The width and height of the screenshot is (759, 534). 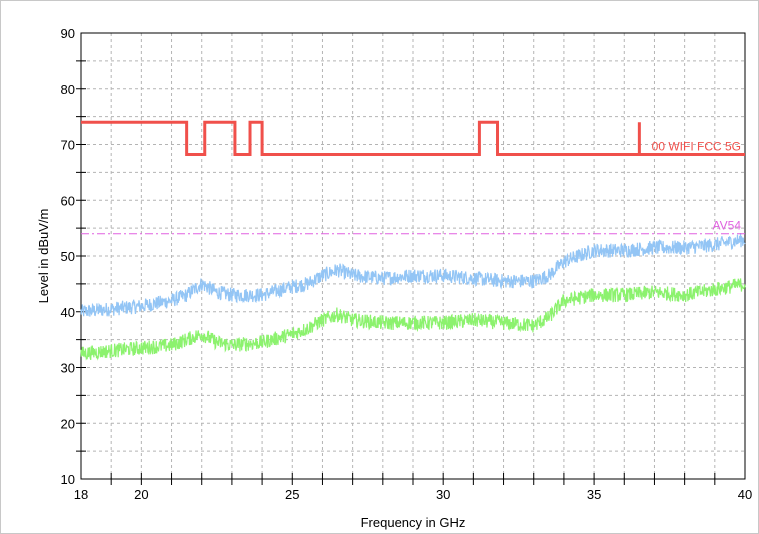 What do you see at coordinates (413, 138) in the screenshot?
I see `limit-line-peak` at bounding box center [413, 138].